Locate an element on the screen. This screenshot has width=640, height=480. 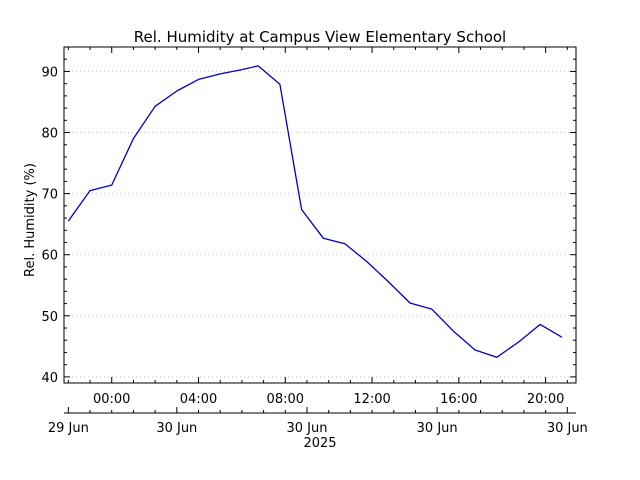
y-axis-label: Rel. Humidity (%) is located at coordinates (30, 220).